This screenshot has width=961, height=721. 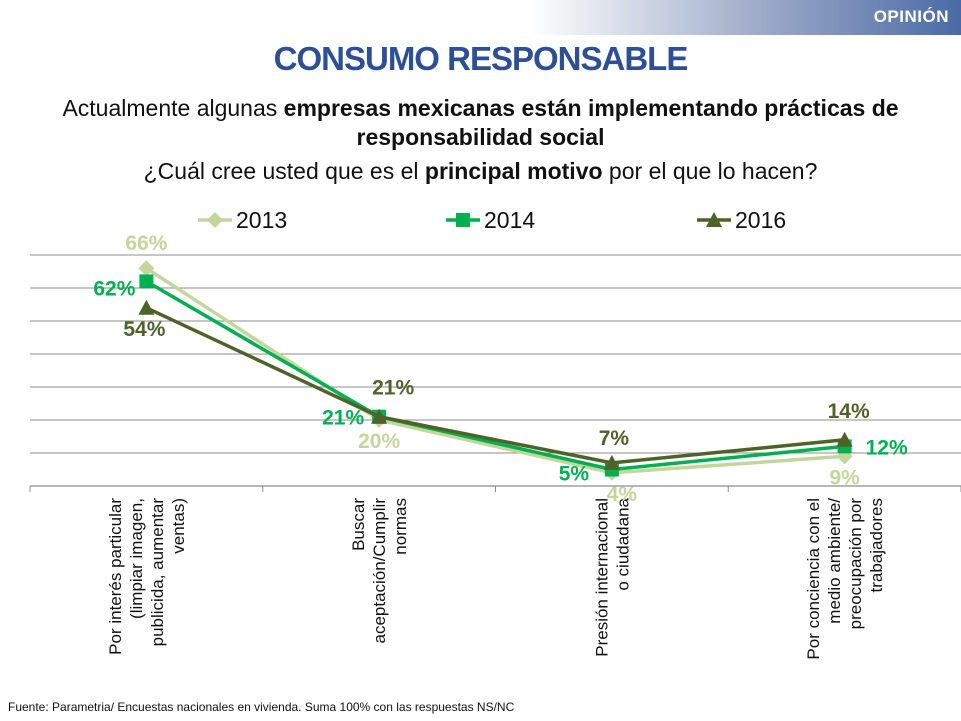 What do you see at coordinates (358, 524) in the screenshot?
I see `category-label-line: Buscar` at bounding box center [358, 524].